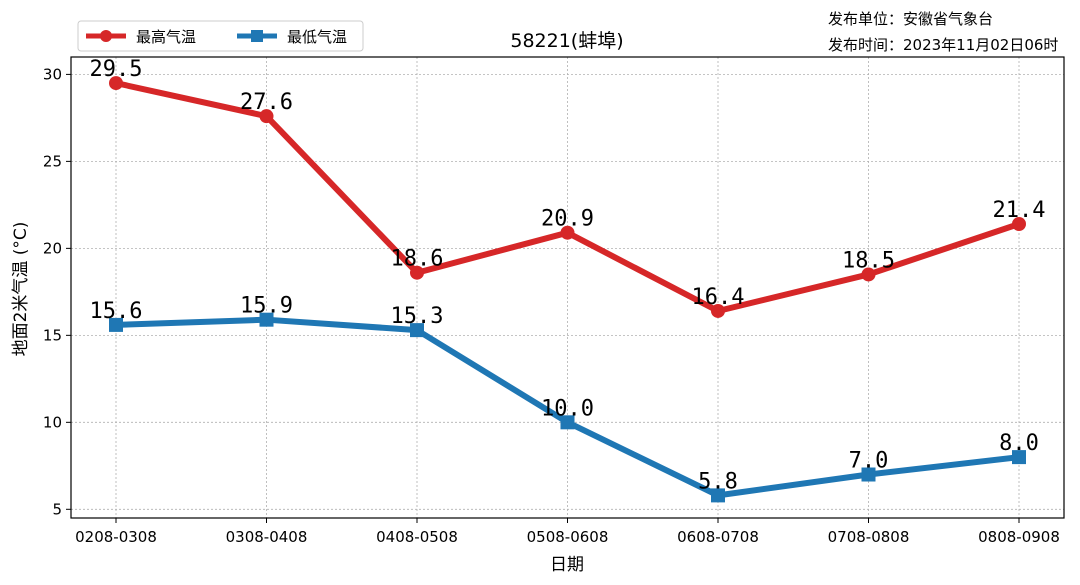 This screenshot has width=1080, height=585. I want to click on legend: 最高气温 最低气温, so click(220, 36).